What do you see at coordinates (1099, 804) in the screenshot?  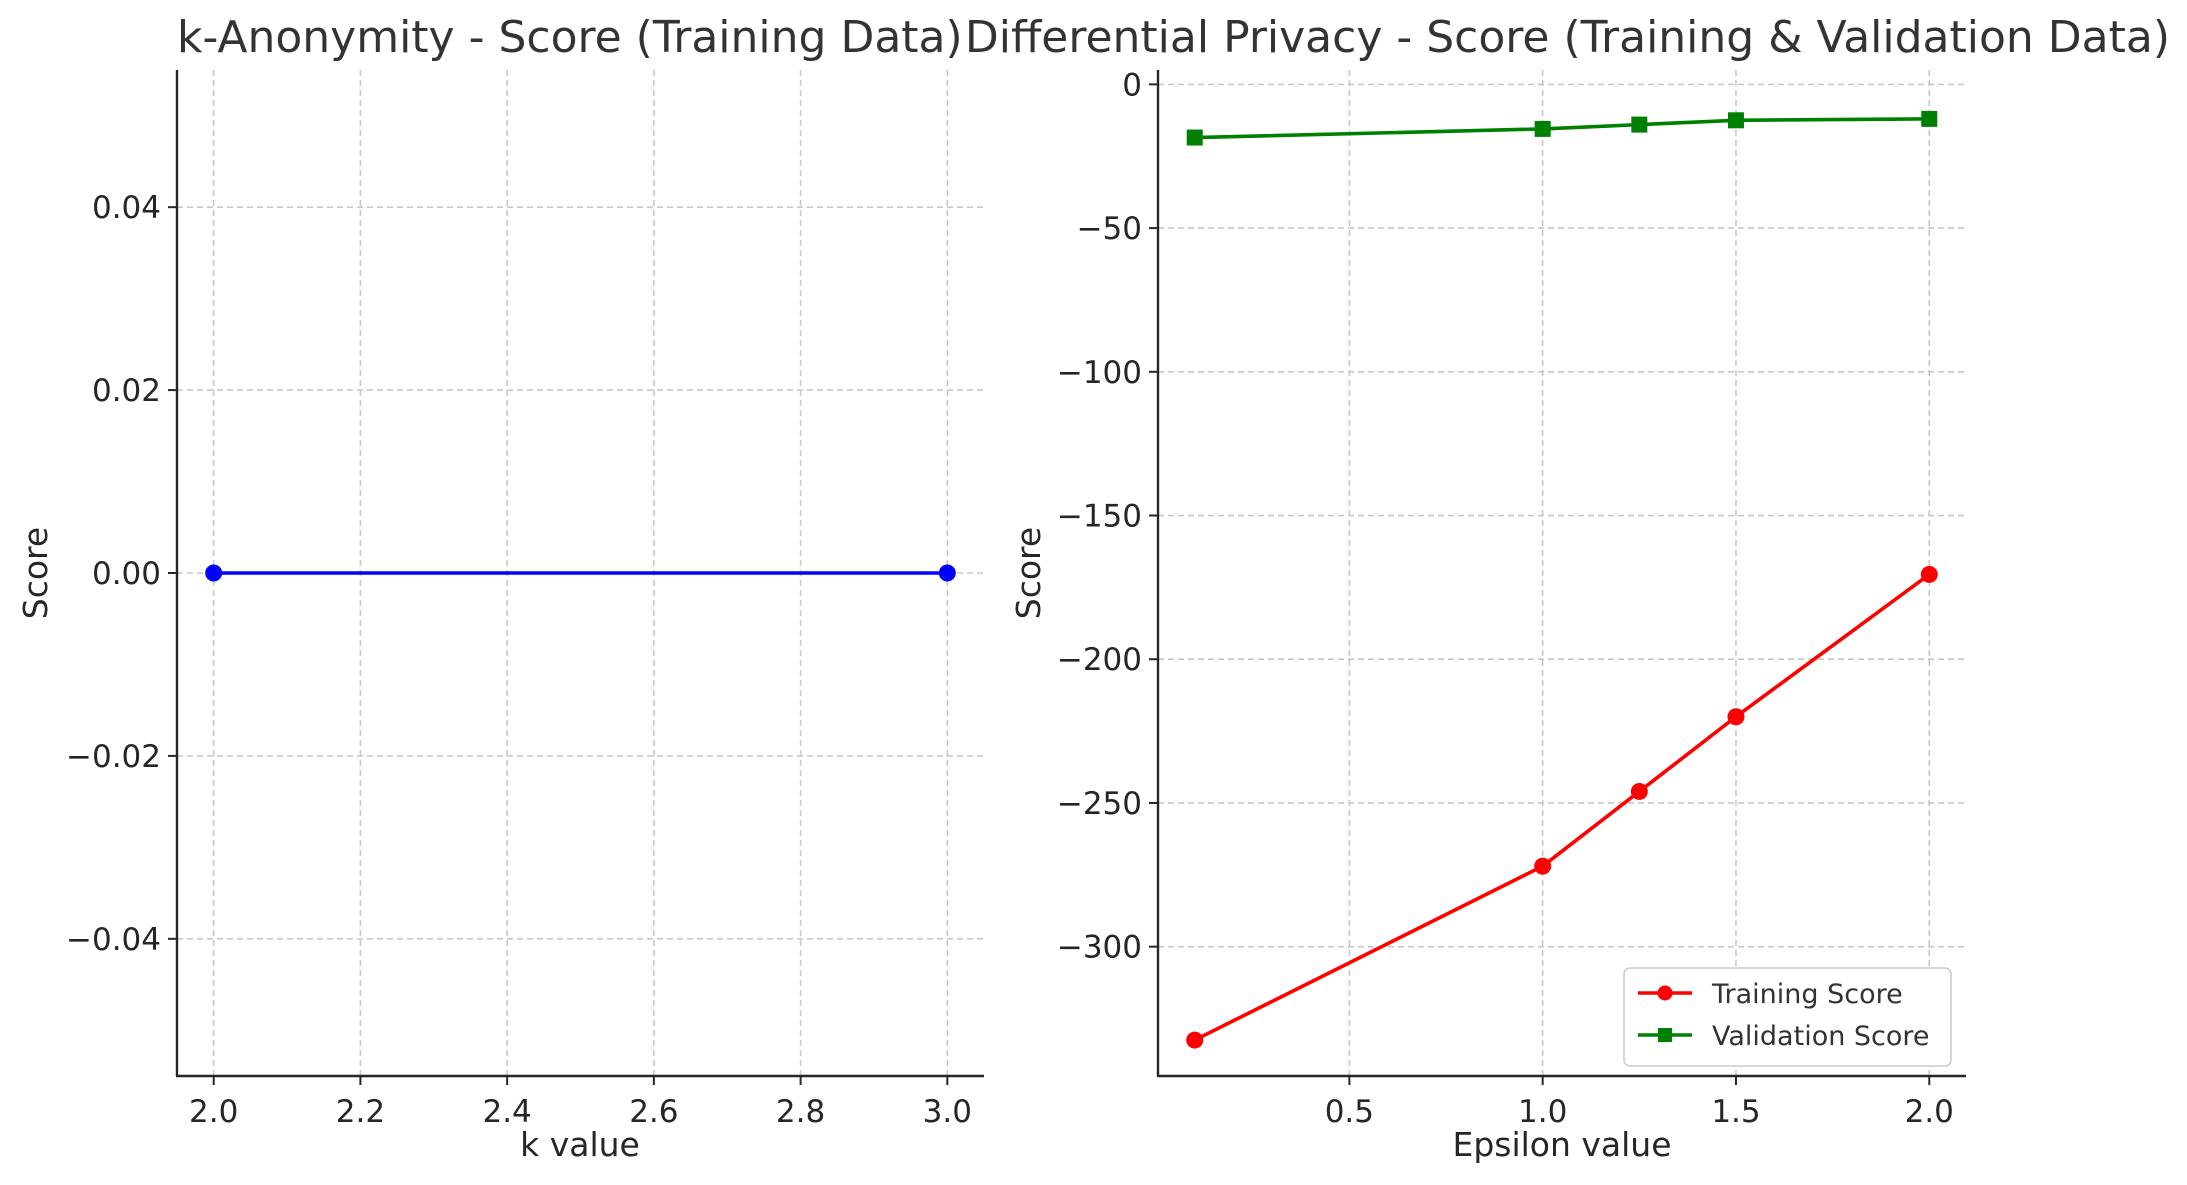 I see `y-tick-label: −250` at bounding box center [1099, 804].